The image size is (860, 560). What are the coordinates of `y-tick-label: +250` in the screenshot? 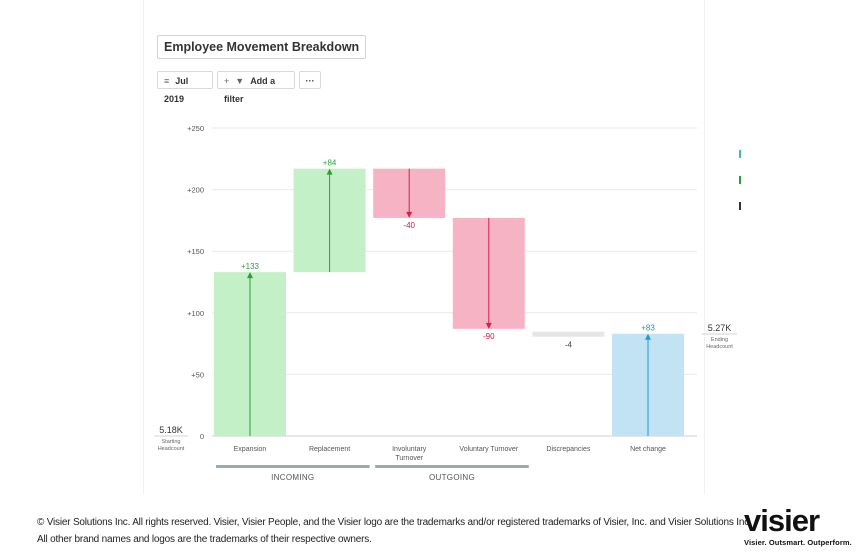 It's located at (195, 128).